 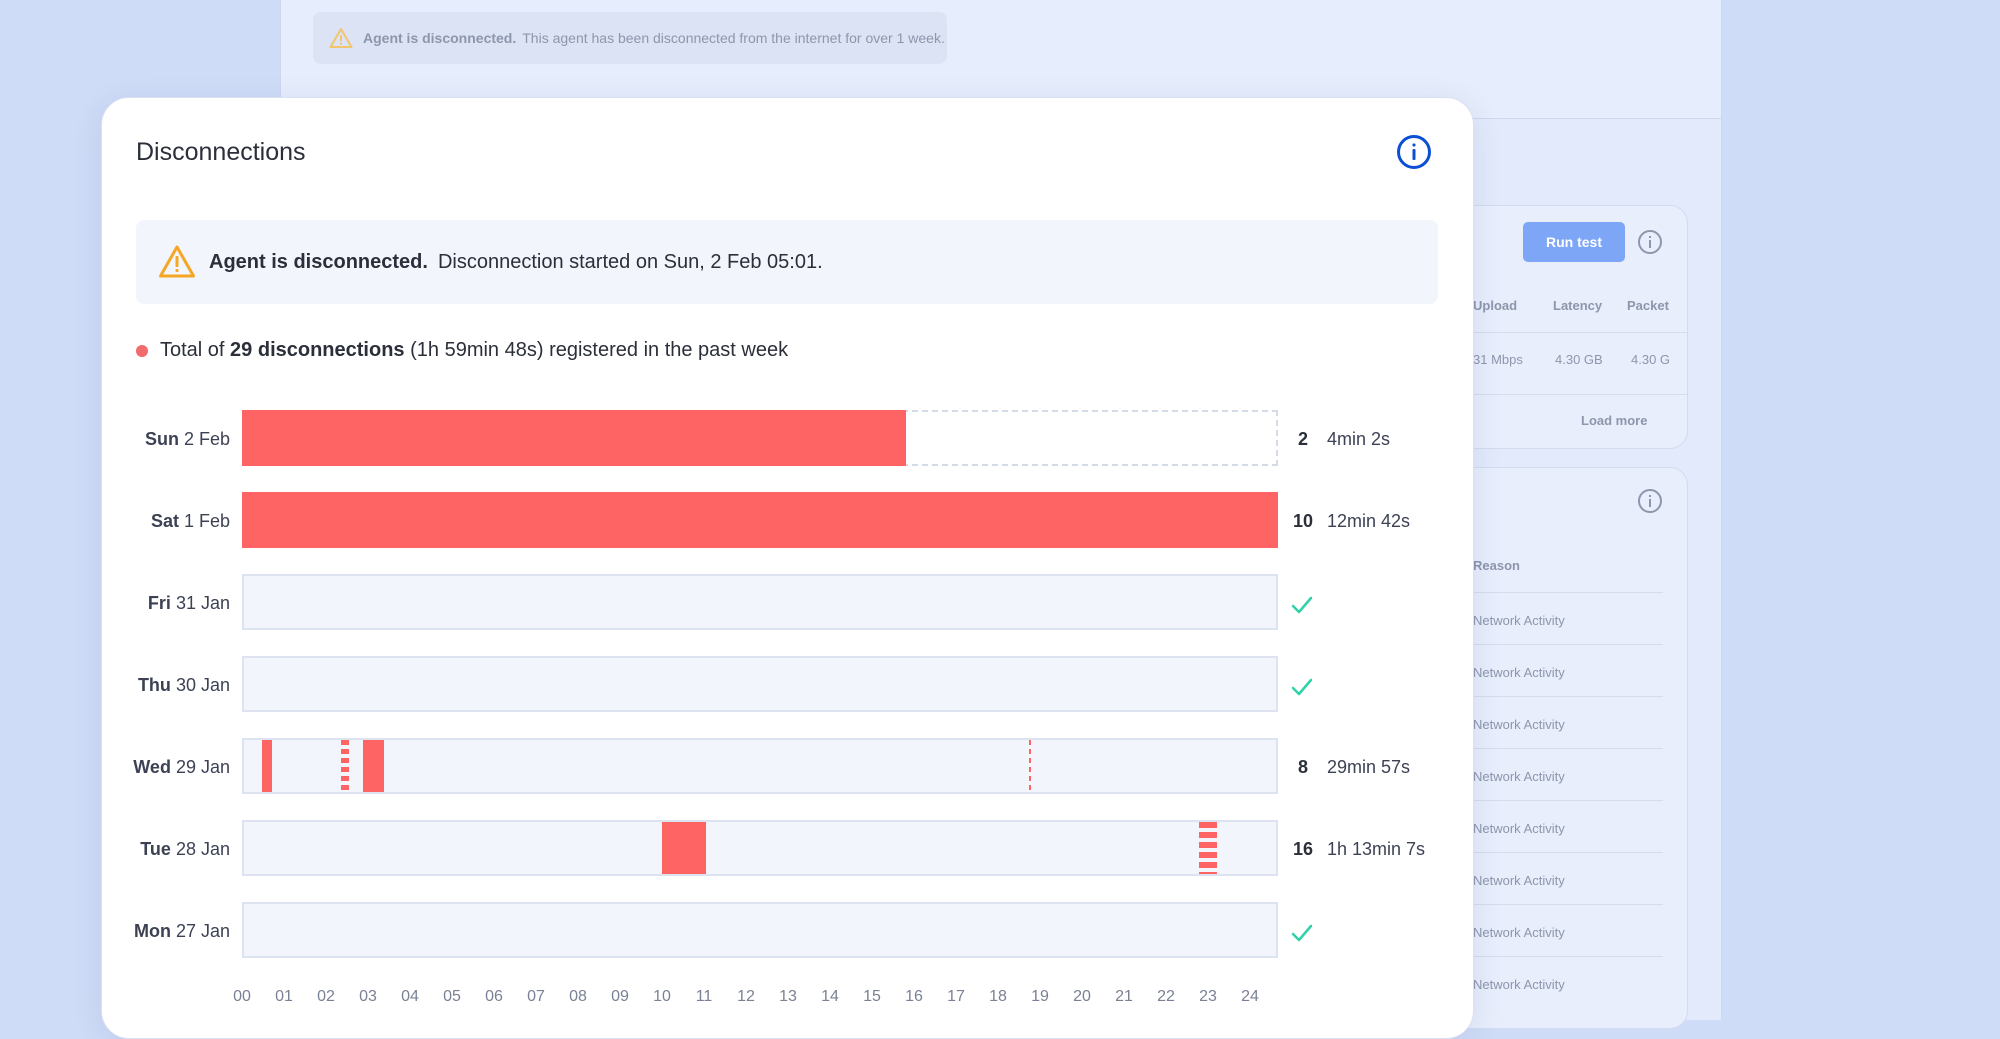 What do you see at coordinates (1166, 996) in the screenshot?
I see `hour-tick: 22` at bounding box center [1166, 996].